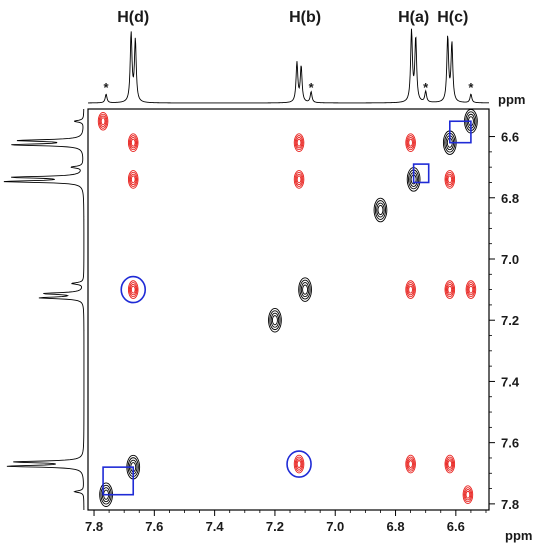  Describe the element at coordinates (452, 17) in the screenshot. I see `peak-label: H(c)` at that location.